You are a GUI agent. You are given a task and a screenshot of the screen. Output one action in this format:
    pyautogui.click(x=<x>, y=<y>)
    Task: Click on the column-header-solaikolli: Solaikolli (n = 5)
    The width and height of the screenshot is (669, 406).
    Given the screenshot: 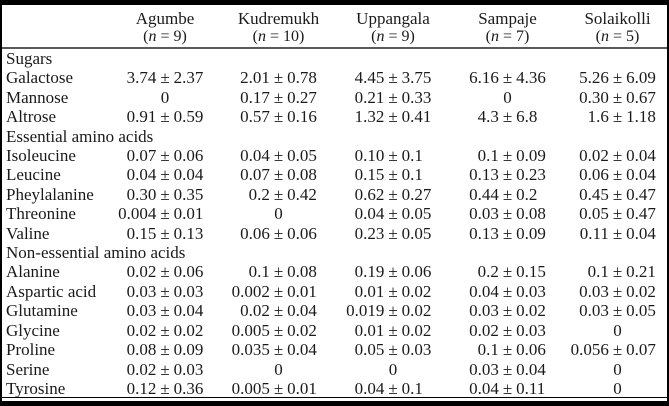 What is the action you would take?
    pyautogui.click(x=615, y=27)
    